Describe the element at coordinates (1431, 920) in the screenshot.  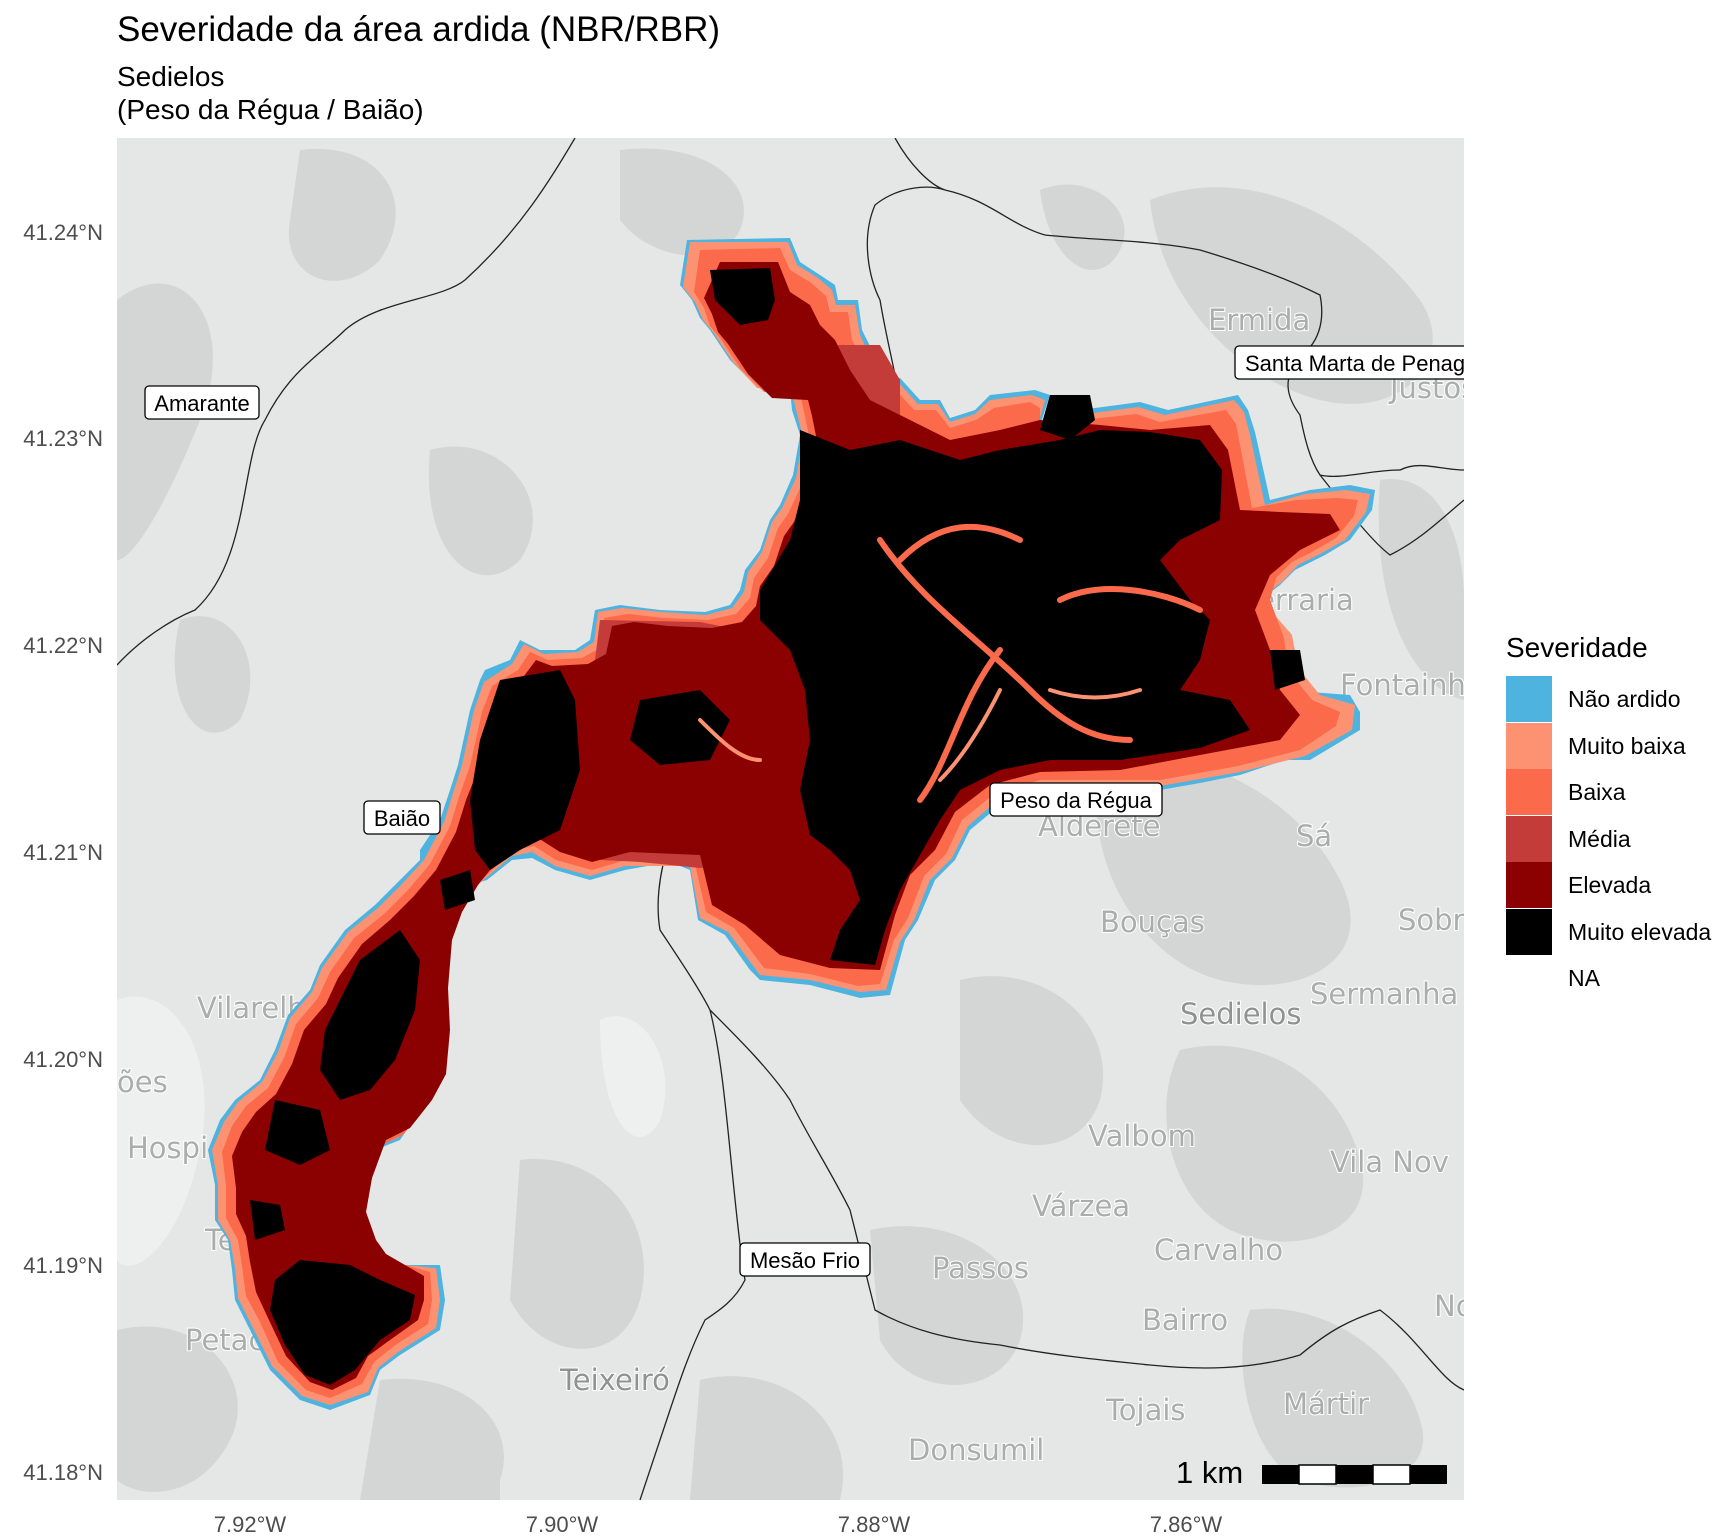
I see `place-label: Sobr` at that location.